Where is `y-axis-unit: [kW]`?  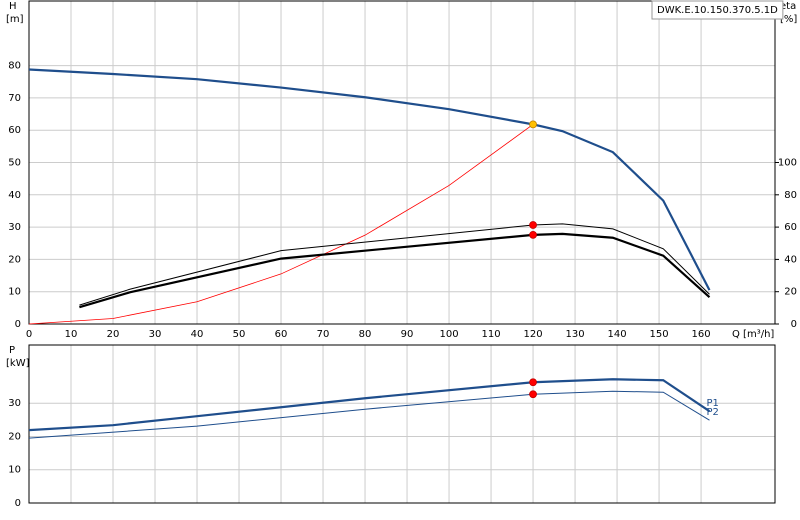
y-axis-unit: [kW] is located at coordinates (18, 363).